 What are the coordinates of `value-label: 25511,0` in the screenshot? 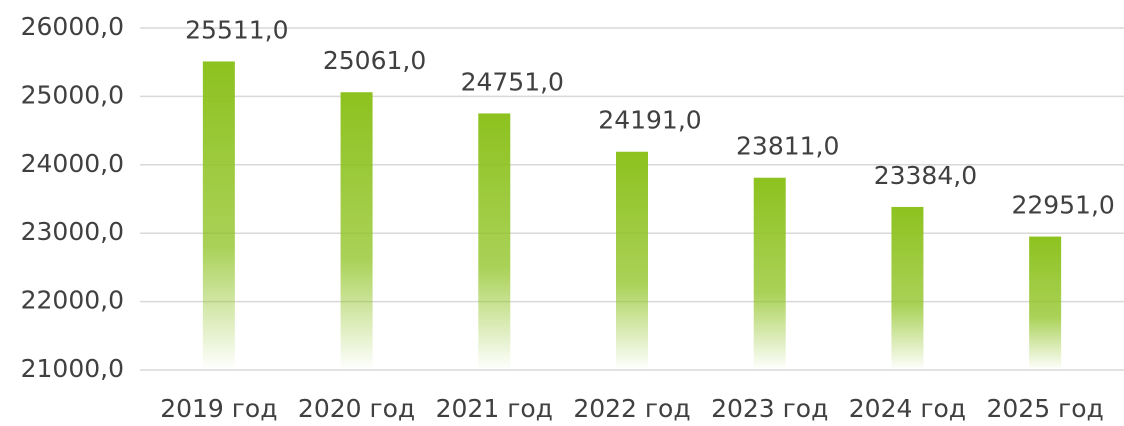 It's located at (236, 29).